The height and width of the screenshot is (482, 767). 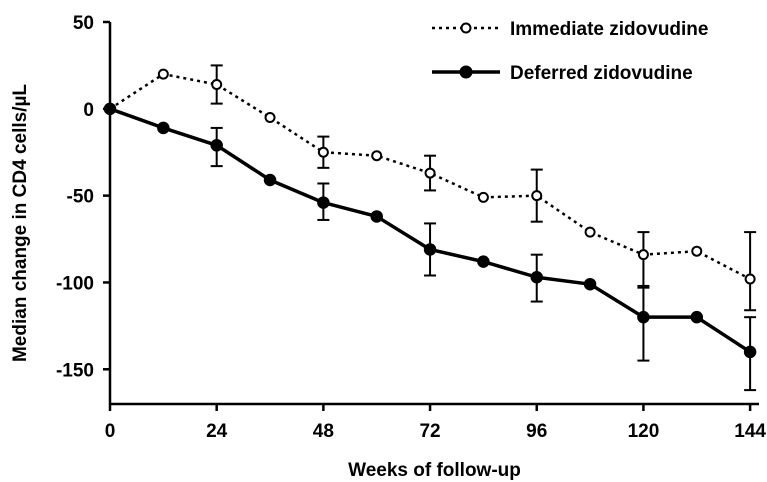 What do you see at coordinates (434, 470) in the screenshot?
I see `x-axis-label: Weeks of follow-up` at bounding box center [434, 470].